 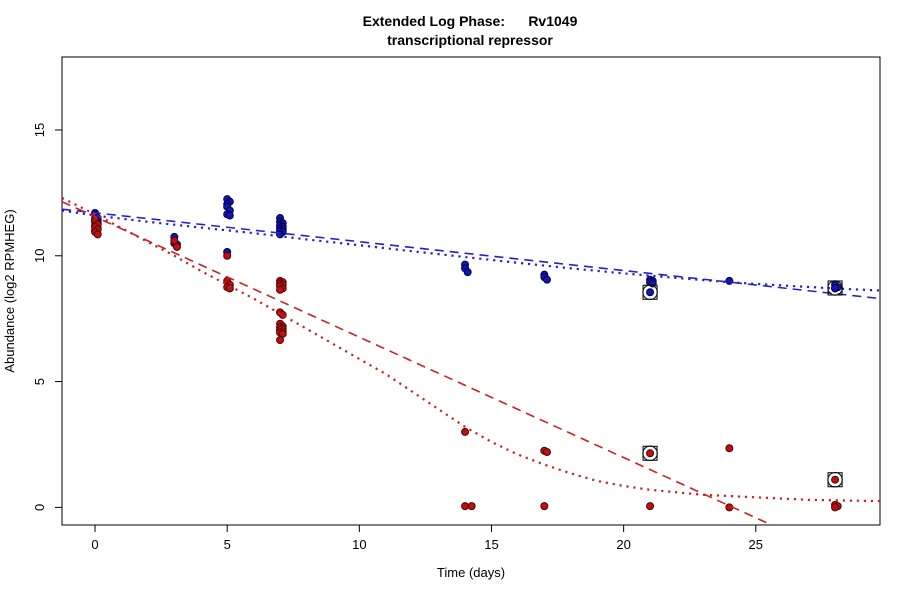 What do you see at coordinates (471, 572) in the screenshot?
I see `x-axis-label: Time (days)` at bounding box center [471, 572].